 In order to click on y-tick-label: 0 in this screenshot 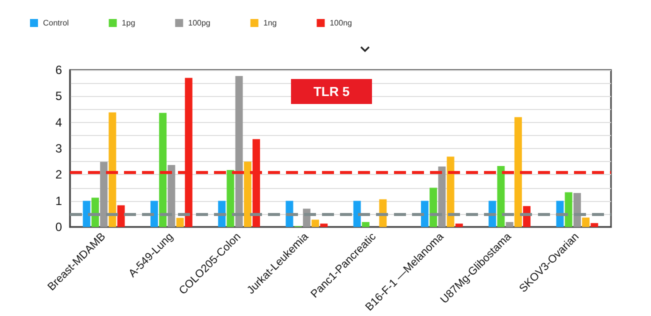, I will do `click(58, 227)`.